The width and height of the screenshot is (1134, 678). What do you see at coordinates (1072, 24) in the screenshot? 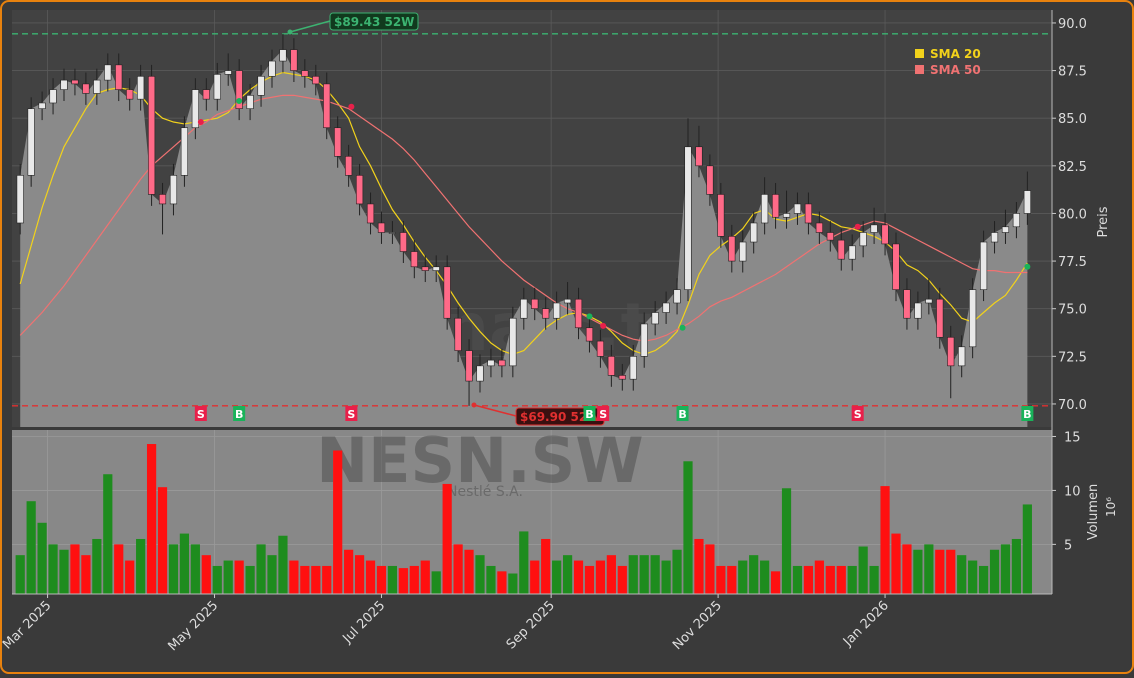
I see `y-tick-label: 90.0` at bounding box center [1072, 24].